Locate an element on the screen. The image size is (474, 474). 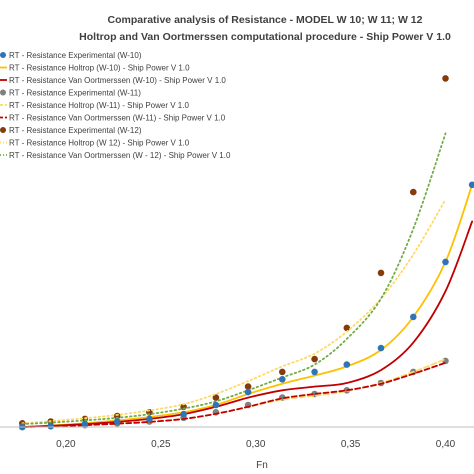
legend-item-7: RT - Resistance Experimental (W-12) is located at coordinates (71, 130).